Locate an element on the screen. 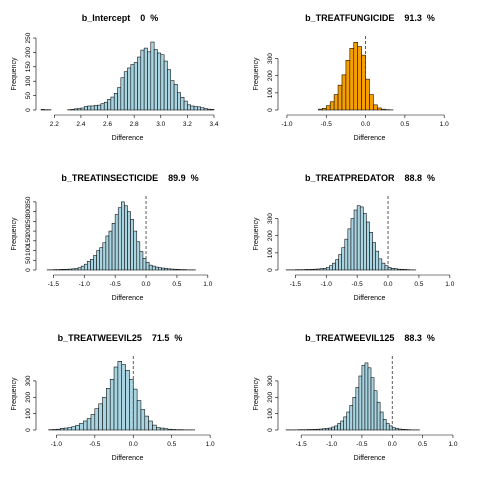 Image resolution: width=480 pixels, height=480 pixels. x-tick-label: 3.2 is located at coordinates (187, 124).